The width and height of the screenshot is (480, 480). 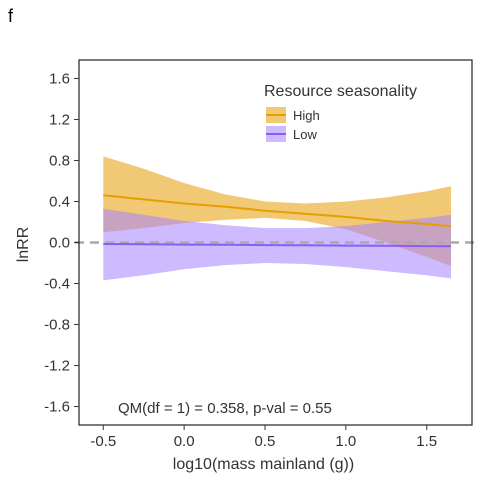 I want to click on x-tick-label: 0.0, so click(x=184, y=441).